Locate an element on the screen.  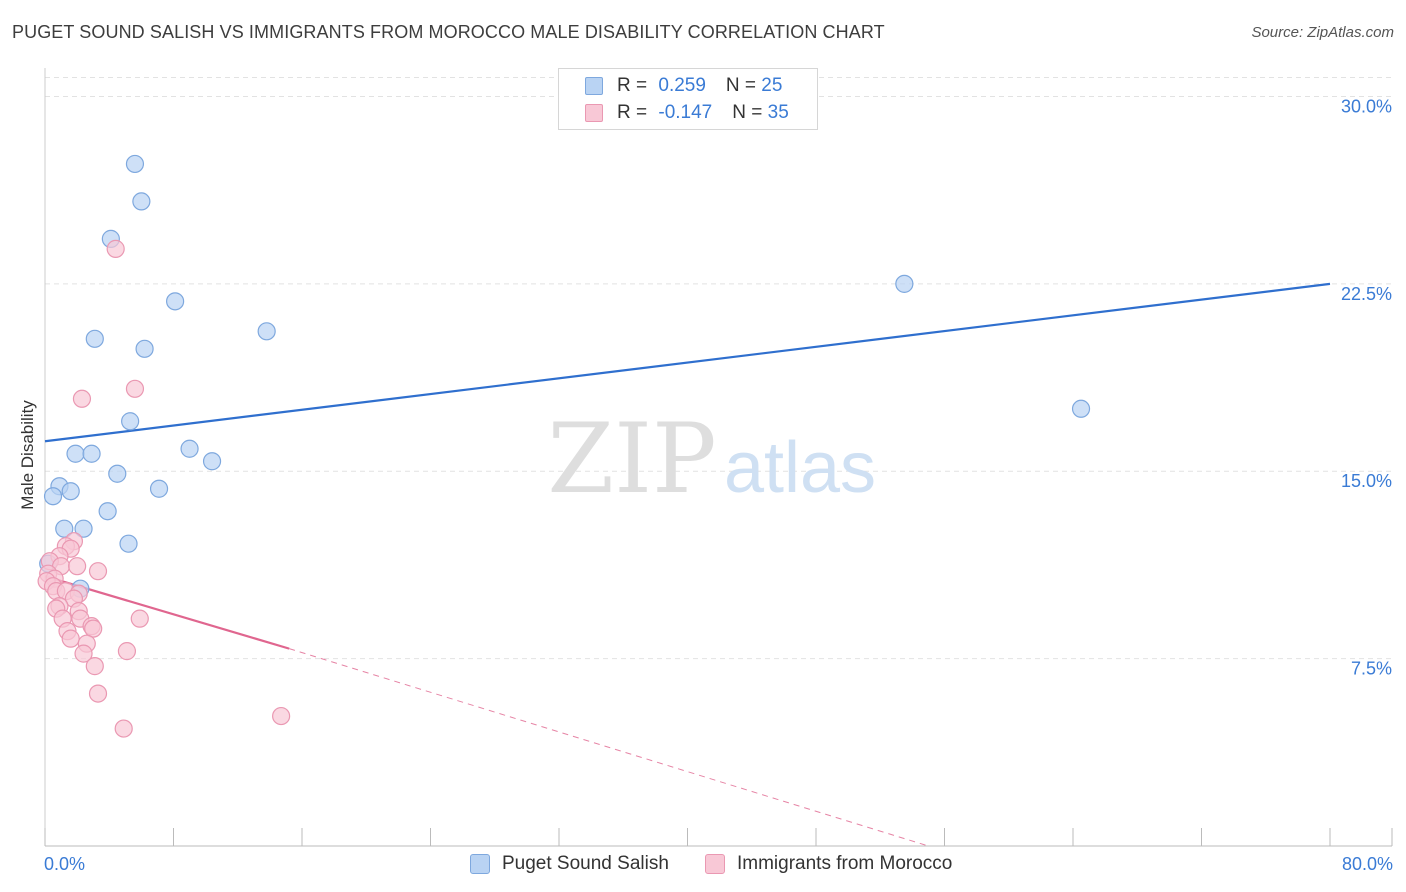
legend-label: Puget Sound Salish is located at coordinates (585, 863).